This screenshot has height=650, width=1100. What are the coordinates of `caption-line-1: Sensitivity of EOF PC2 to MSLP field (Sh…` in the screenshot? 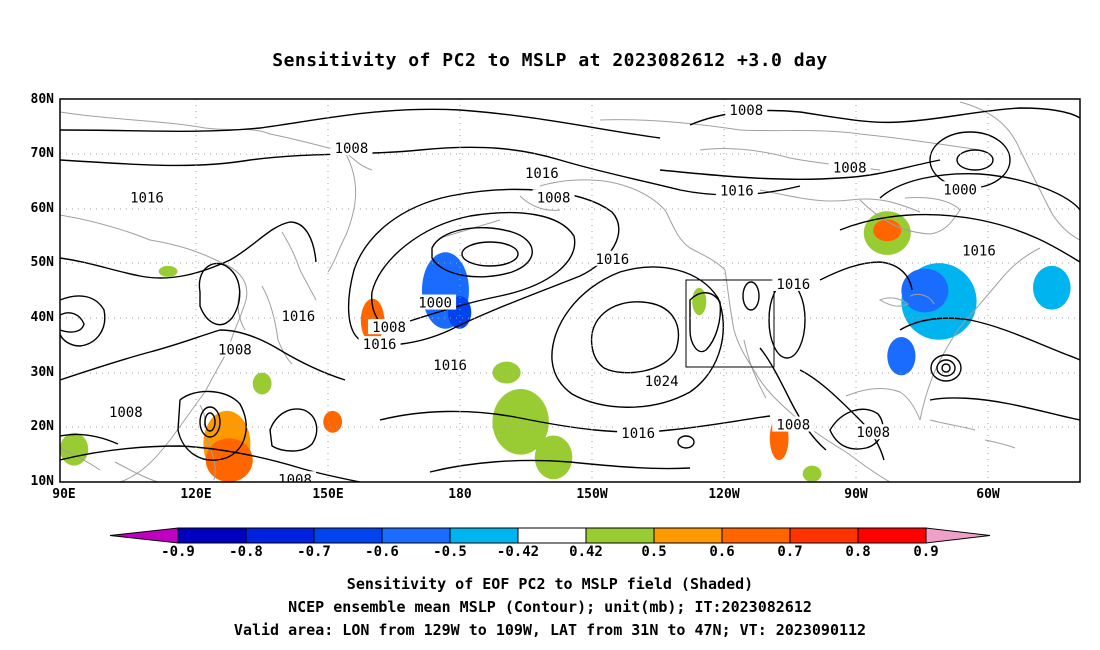 It's located at (550, 584).